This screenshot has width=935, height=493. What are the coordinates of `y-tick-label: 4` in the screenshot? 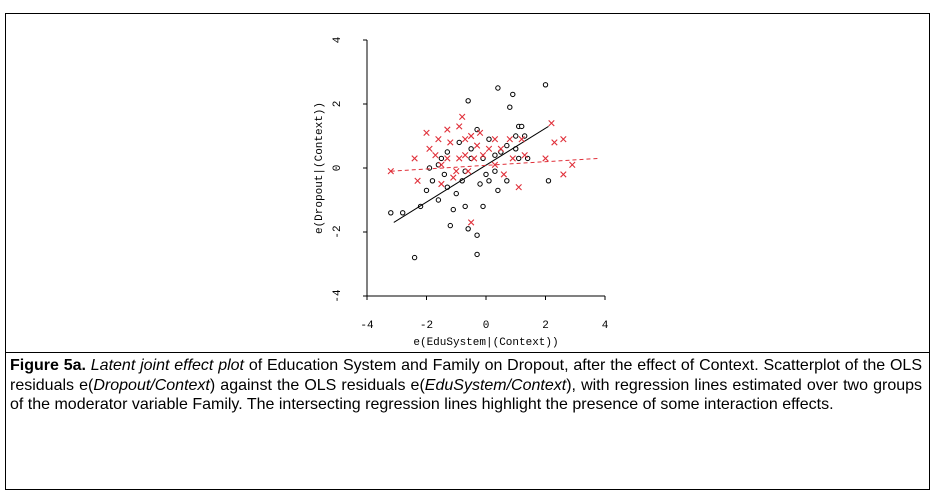 It's located at (338, 39).